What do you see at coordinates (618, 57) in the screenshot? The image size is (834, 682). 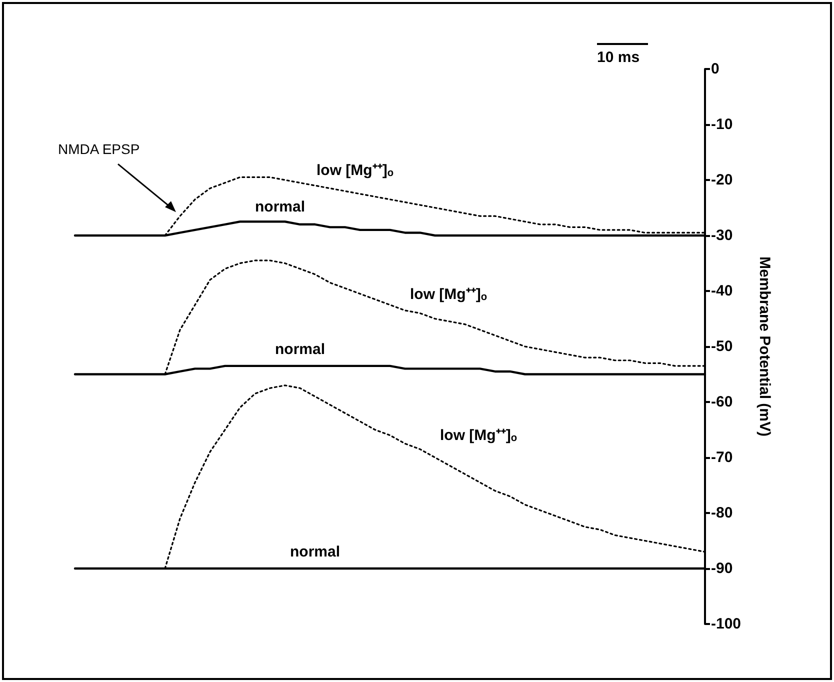 I see `text: 10 ms` at bounding box center [618, 57].